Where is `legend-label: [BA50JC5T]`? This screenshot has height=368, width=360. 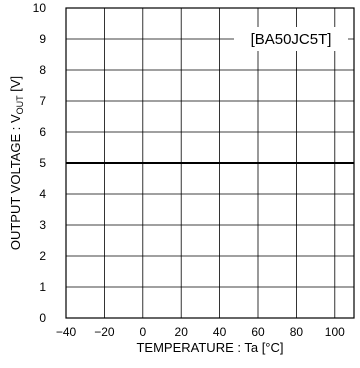 legend-label: [BA50JC5T] is located at coordinates (291, 39).